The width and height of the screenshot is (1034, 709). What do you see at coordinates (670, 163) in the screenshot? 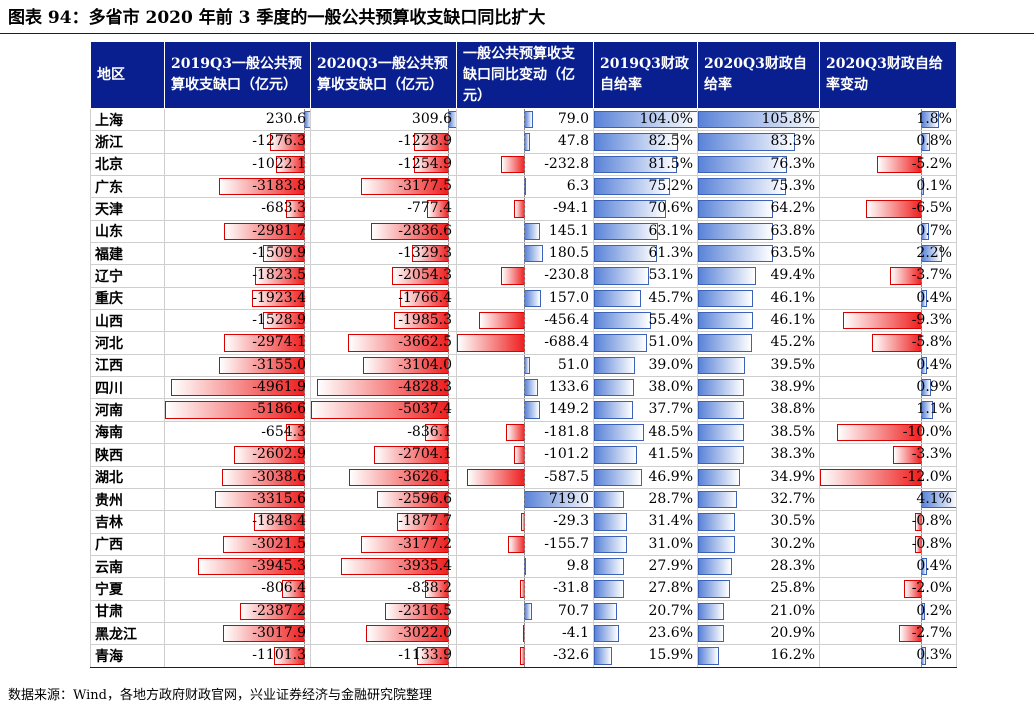
I see `cell-value: 81.5%` at bounding box center [670, 163].